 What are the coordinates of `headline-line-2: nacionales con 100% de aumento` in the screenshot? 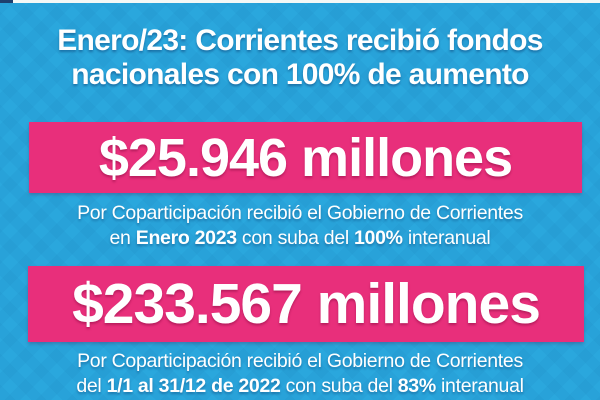 It's located at (300, 74).